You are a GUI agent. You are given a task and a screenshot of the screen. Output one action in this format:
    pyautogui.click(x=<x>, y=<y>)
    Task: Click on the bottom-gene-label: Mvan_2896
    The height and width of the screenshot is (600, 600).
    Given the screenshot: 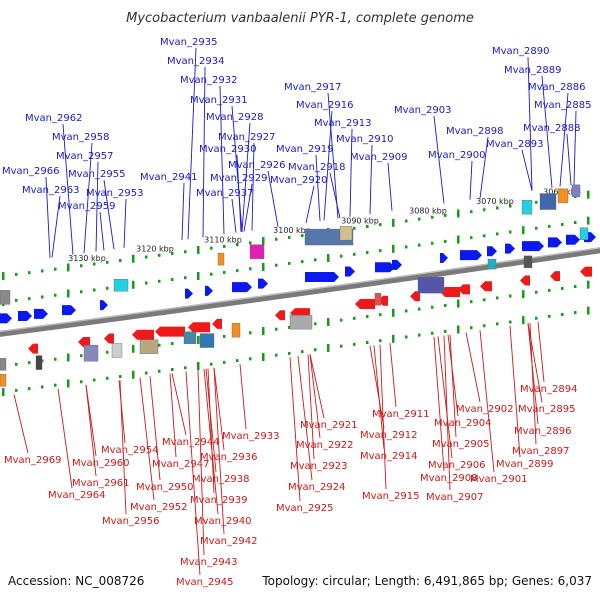 What is the action you would take?
    pyautogui.click(x=542, y=431)
    